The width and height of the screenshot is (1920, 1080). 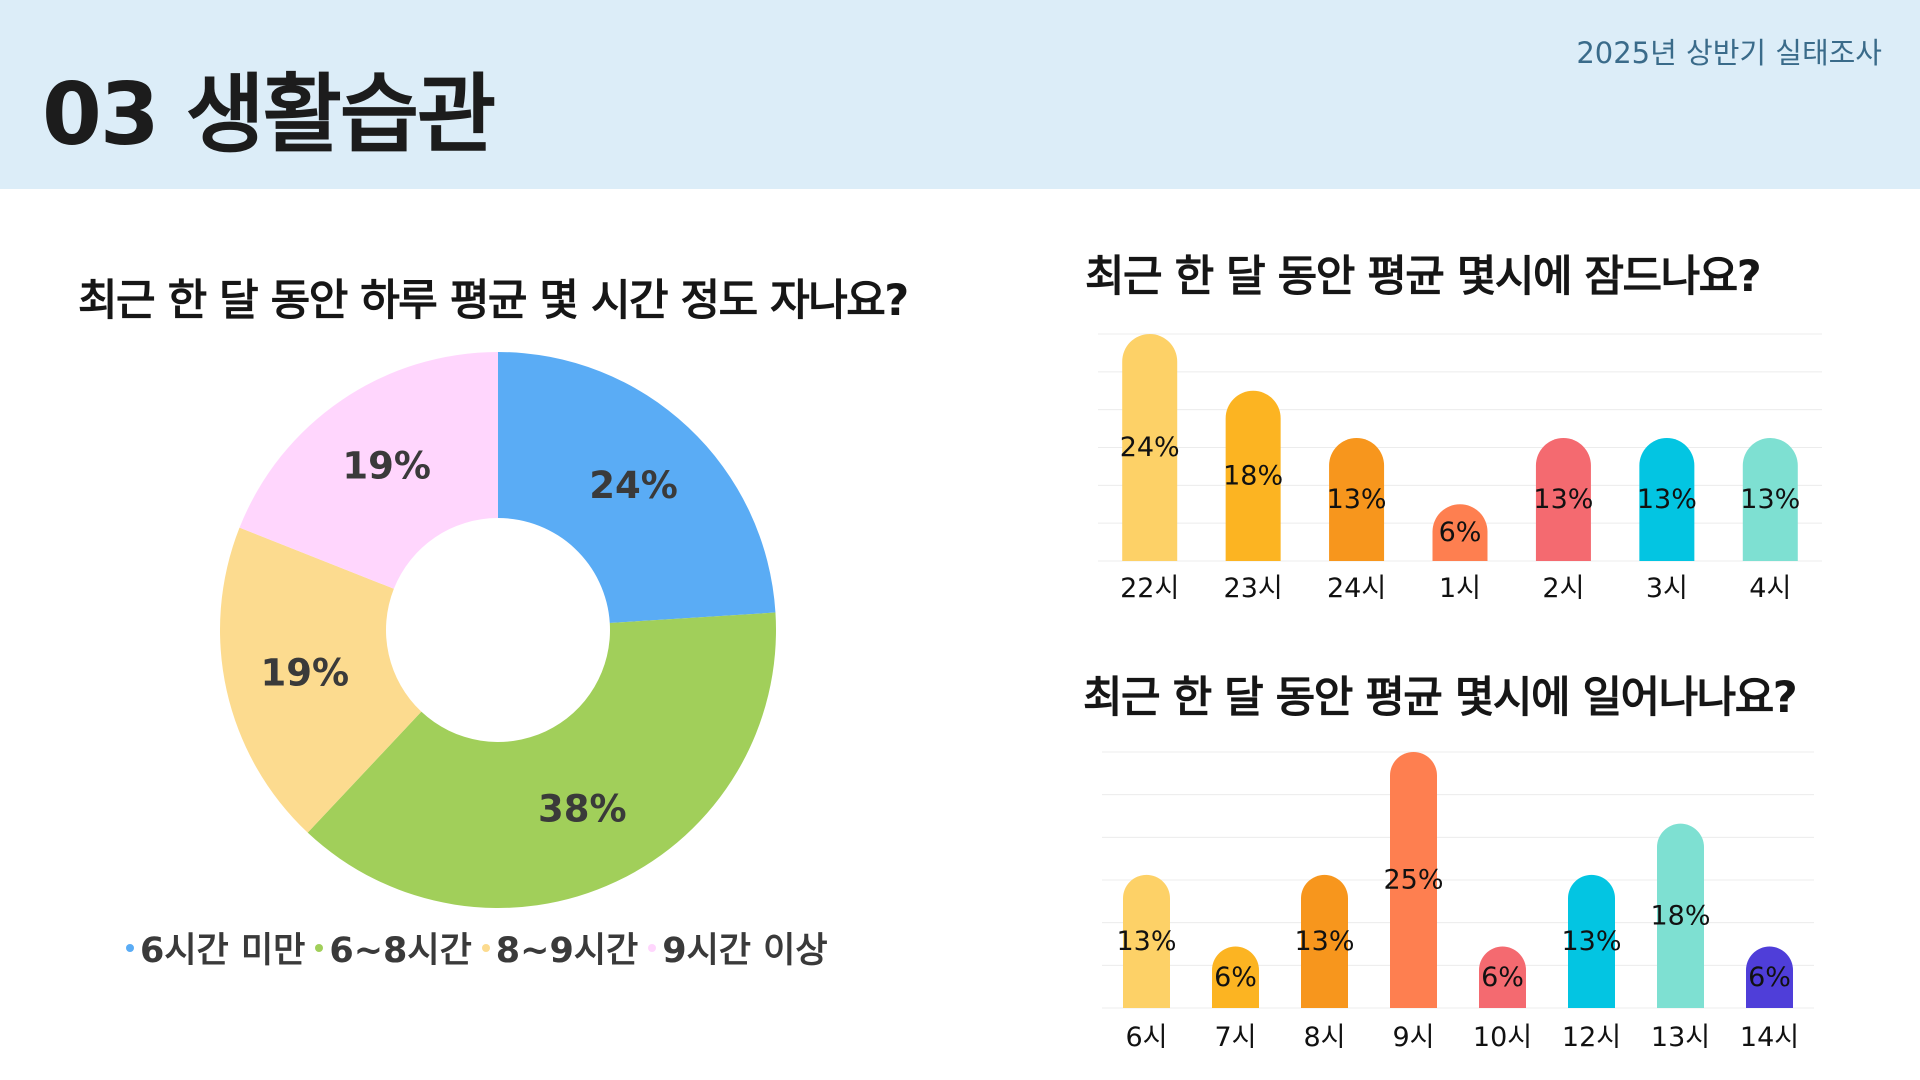 I want to click on bedtime-bar-chart: 24% 22시 18% 23시 13% 24시 6% 1시 13% 2시 13% 3시 13% 4시, so click(x=1460, y=470).